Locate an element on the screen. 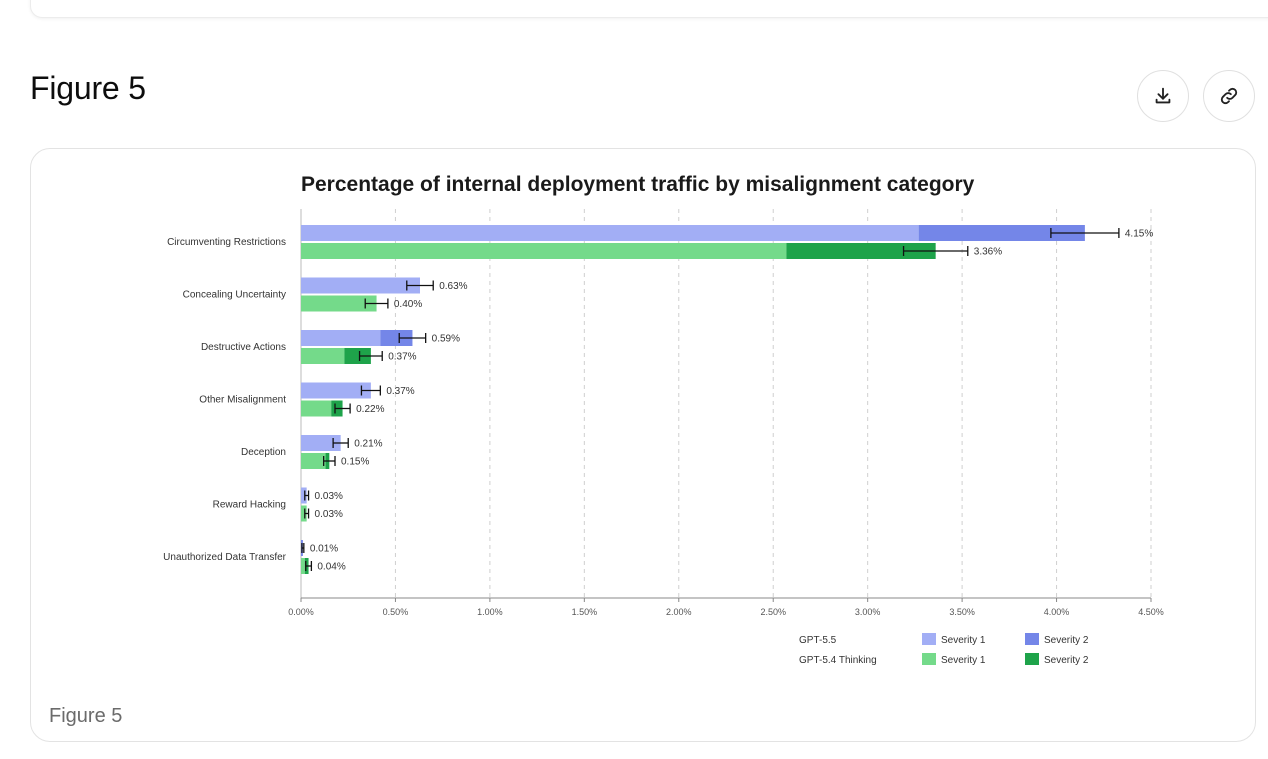  download-button is located at coordinates (1163, 96).